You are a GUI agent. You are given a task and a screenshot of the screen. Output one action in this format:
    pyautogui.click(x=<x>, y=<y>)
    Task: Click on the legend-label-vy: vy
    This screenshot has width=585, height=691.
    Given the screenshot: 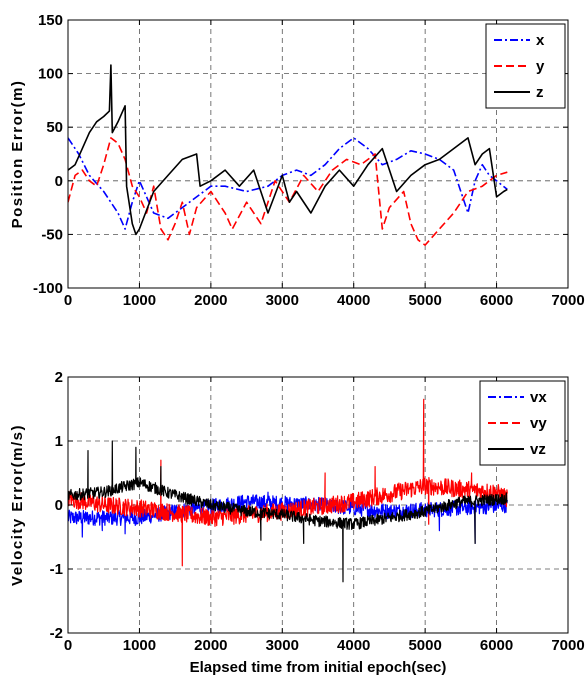 What is the action you would take?
    pyautogui.click(x=538, y=423)
    